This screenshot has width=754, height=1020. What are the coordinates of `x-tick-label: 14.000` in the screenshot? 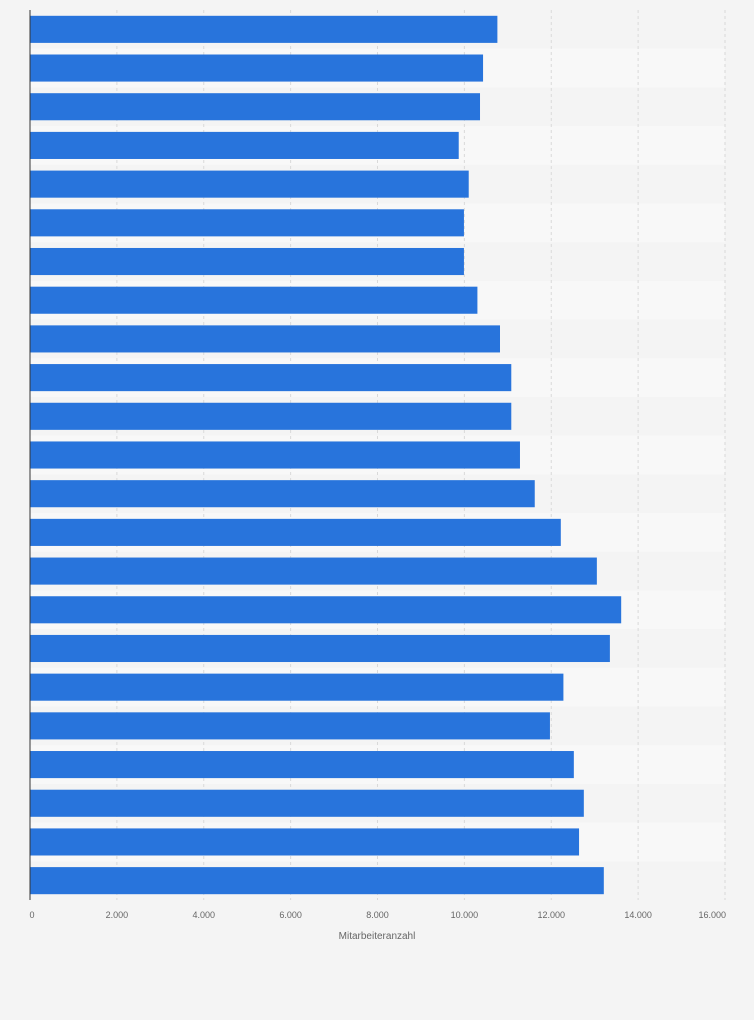 It's located at (638, 915).